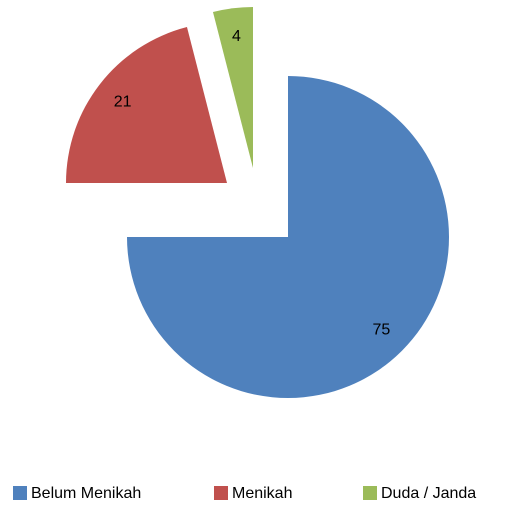 The height and width of the screenshot is (508, 518). Describe the element at coordinates (123, 101) in the screenshot. I see `data-label: 21` at that location.